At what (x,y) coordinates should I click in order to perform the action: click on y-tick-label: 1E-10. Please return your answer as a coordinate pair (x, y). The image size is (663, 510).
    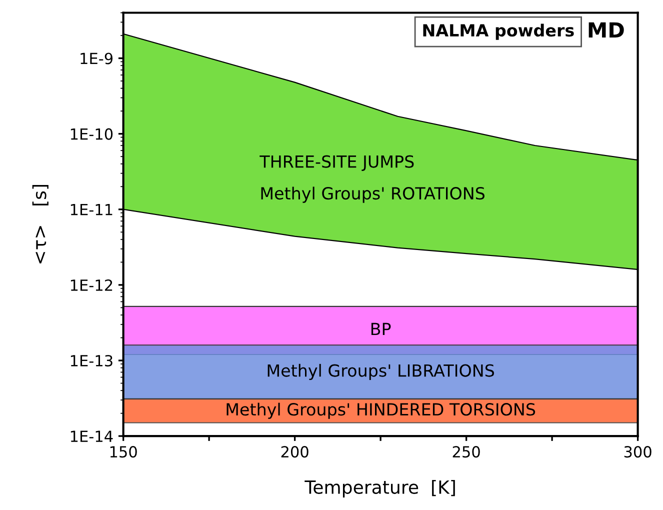
    Looking at the image, I should click on (91, 134).